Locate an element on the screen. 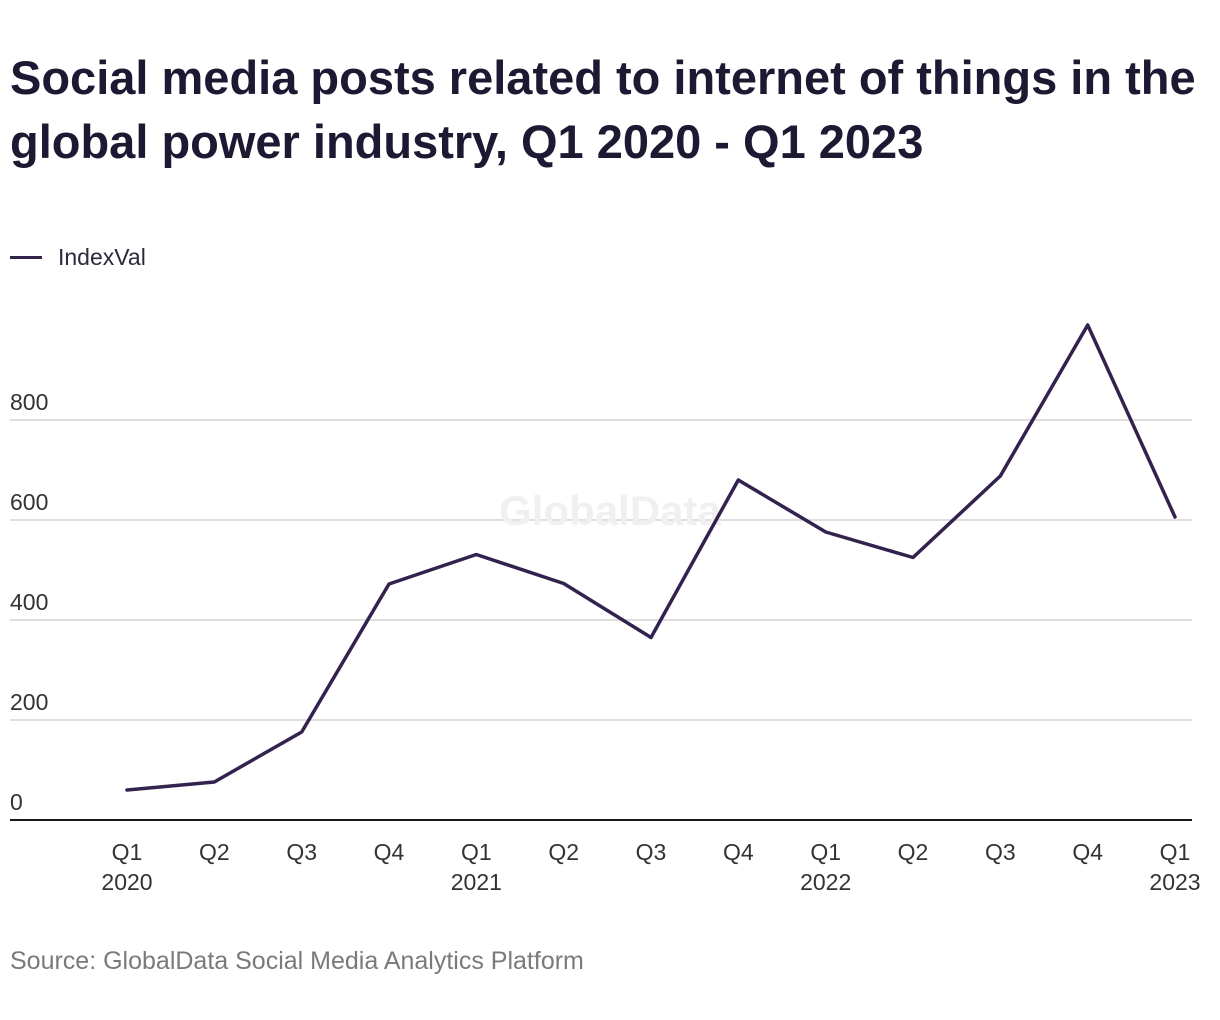 The image size is (1220, 1020). watermark: GlobalData is located at coordinates (610, 510).